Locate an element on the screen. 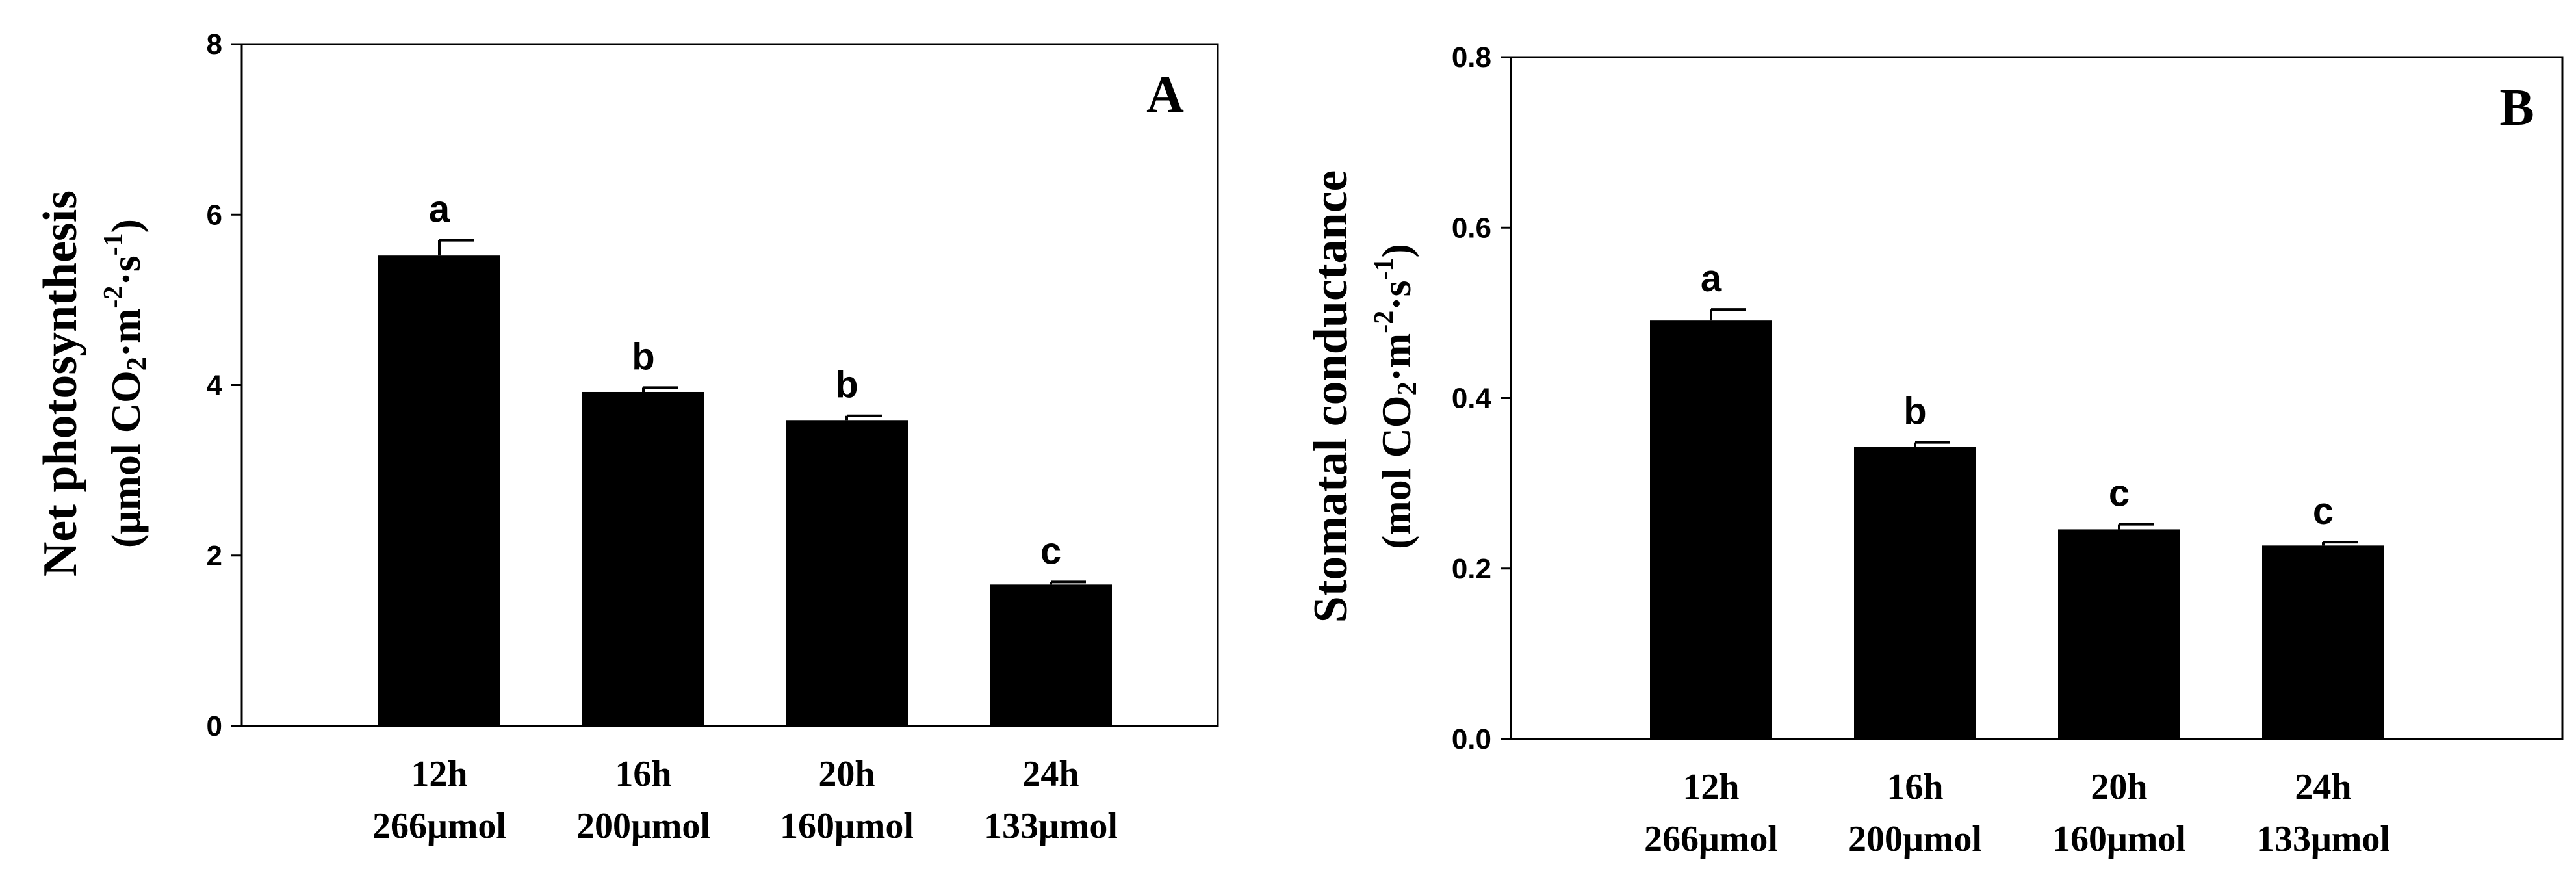  y-tick-label: 6 is located at coordinates (215, 215).